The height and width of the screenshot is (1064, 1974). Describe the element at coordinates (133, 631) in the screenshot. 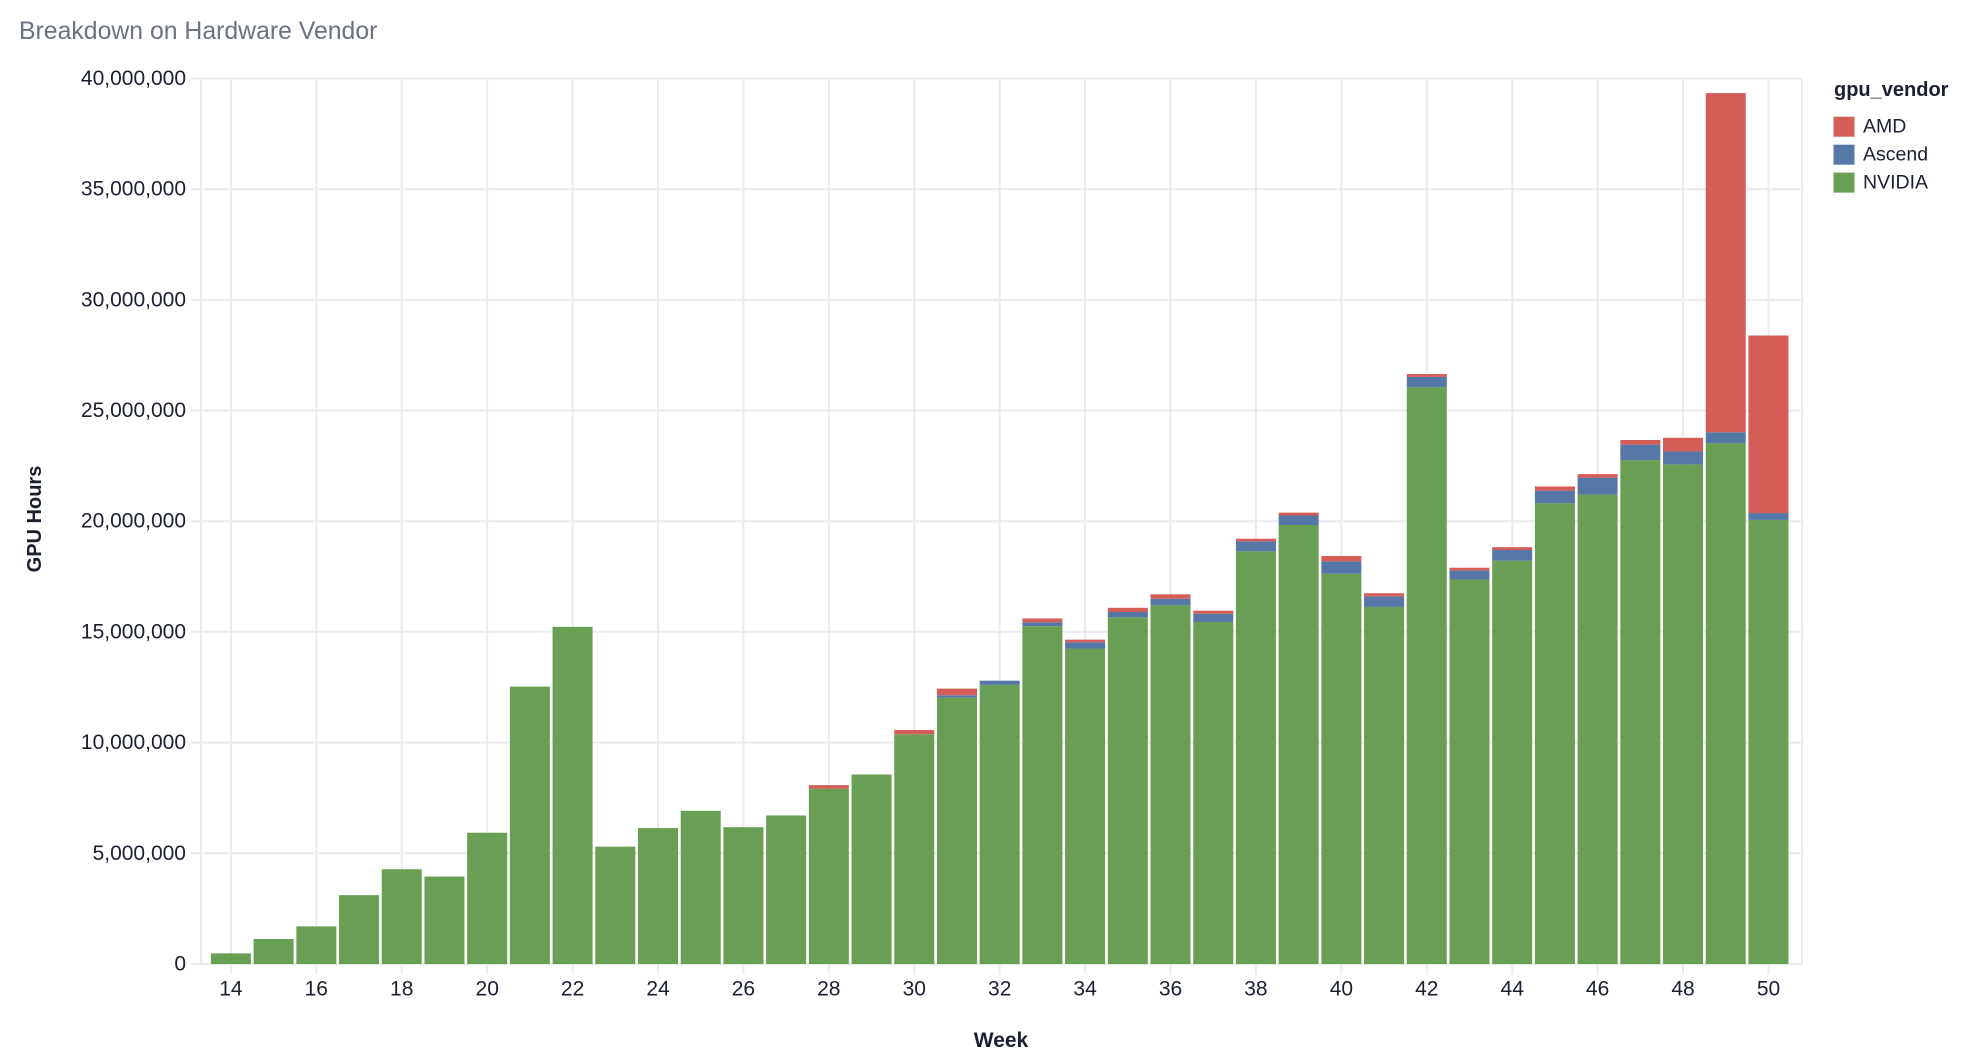

I see `svg-text: 15,000,000` at that location.